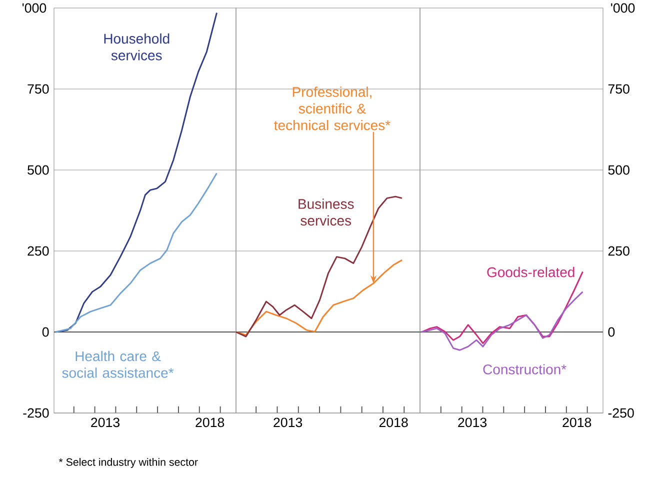 The image size is (646, 477). Describe the element at coordinates (34, 8) in the screenshot. I see `y-axis-title: '000` at that location.